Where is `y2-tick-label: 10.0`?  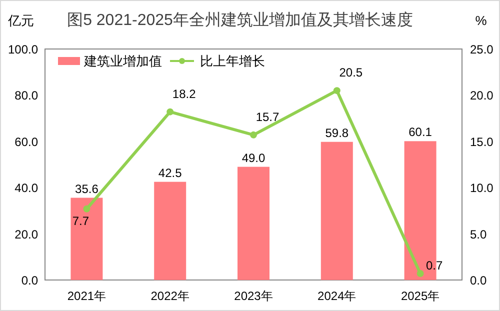 y2-tick-label: 10.0 is located at coordinates (482, 188).